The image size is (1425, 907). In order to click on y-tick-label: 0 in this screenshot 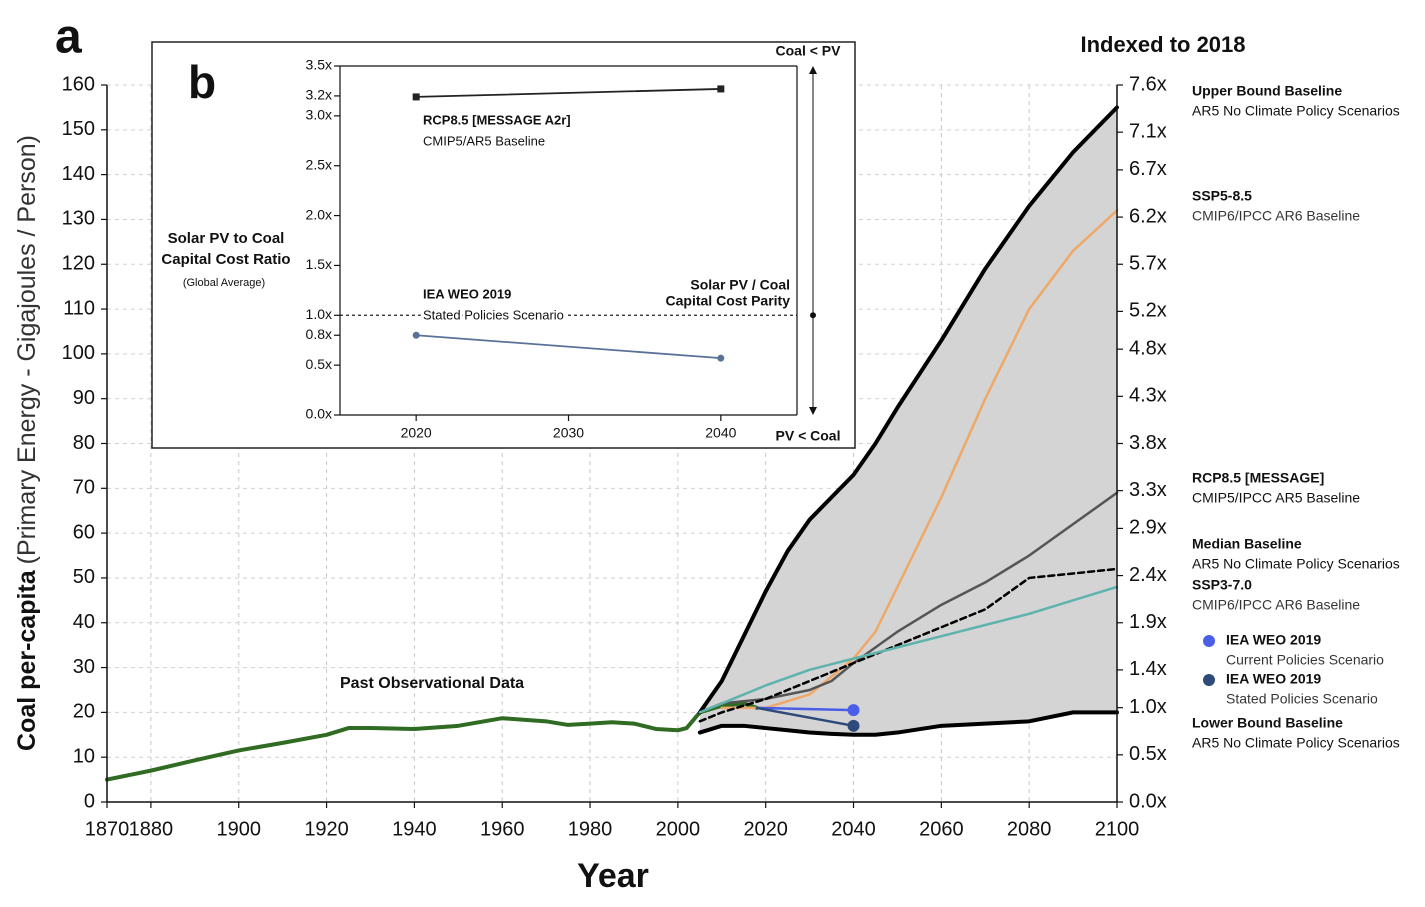, I will do `click(89, 801)`.